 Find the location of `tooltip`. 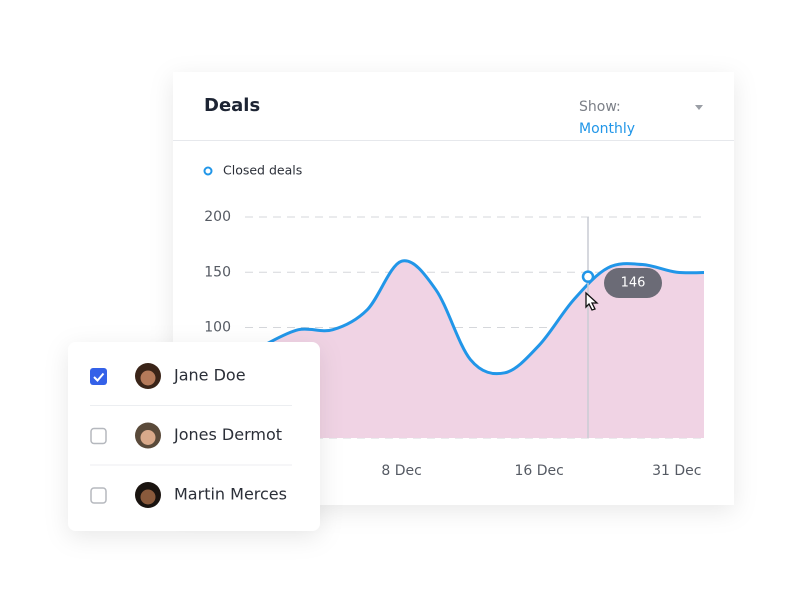

tooltip is located at coordinates (633, 283).